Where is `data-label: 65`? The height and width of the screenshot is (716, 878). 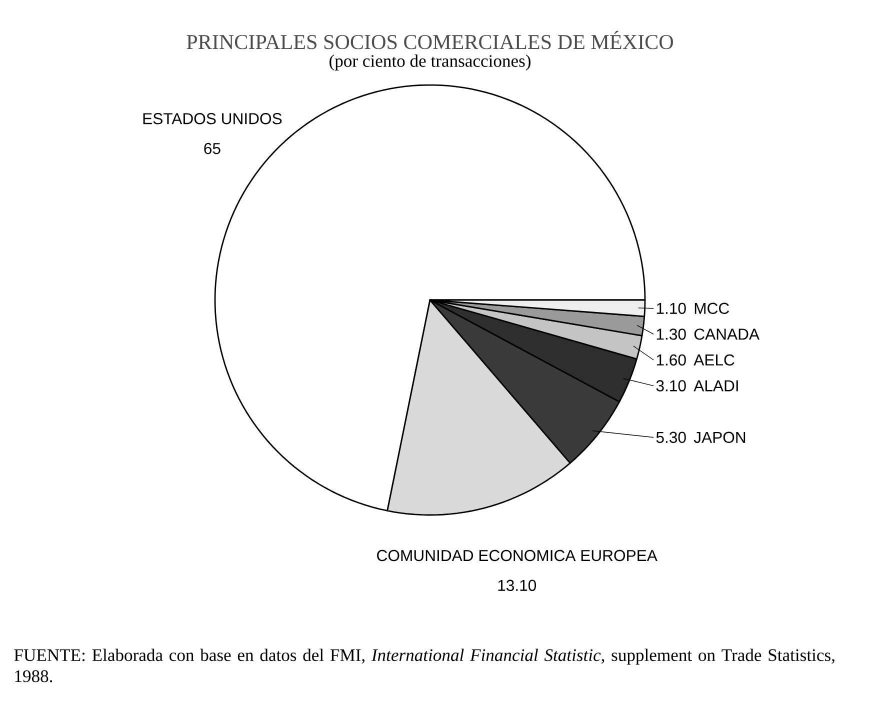 data-label: 65 is located at coordinates (212, 148).